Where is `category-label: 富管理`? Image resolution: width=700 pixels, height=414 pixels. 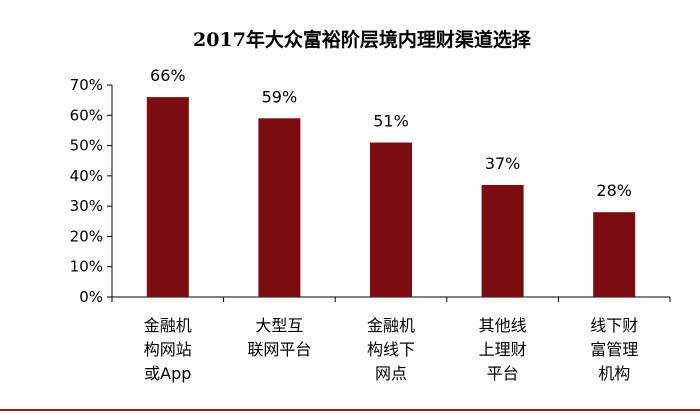 category-label: 富管理 is located at coordinates (614, 349).